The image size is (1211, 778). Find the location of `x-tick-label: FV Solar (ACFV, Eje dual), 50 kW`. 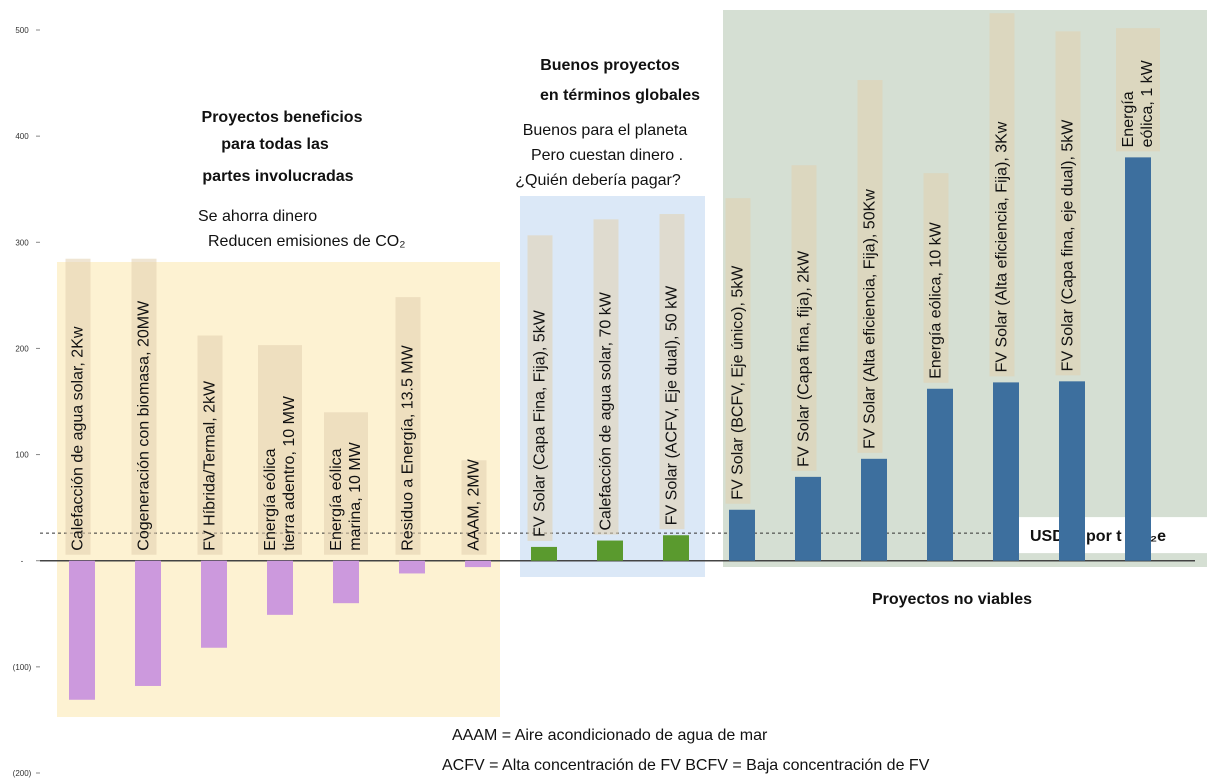

x-tick-label: FV Solar (ACFV, Eje dual), 50 kW is located at coordinates (672, 405).